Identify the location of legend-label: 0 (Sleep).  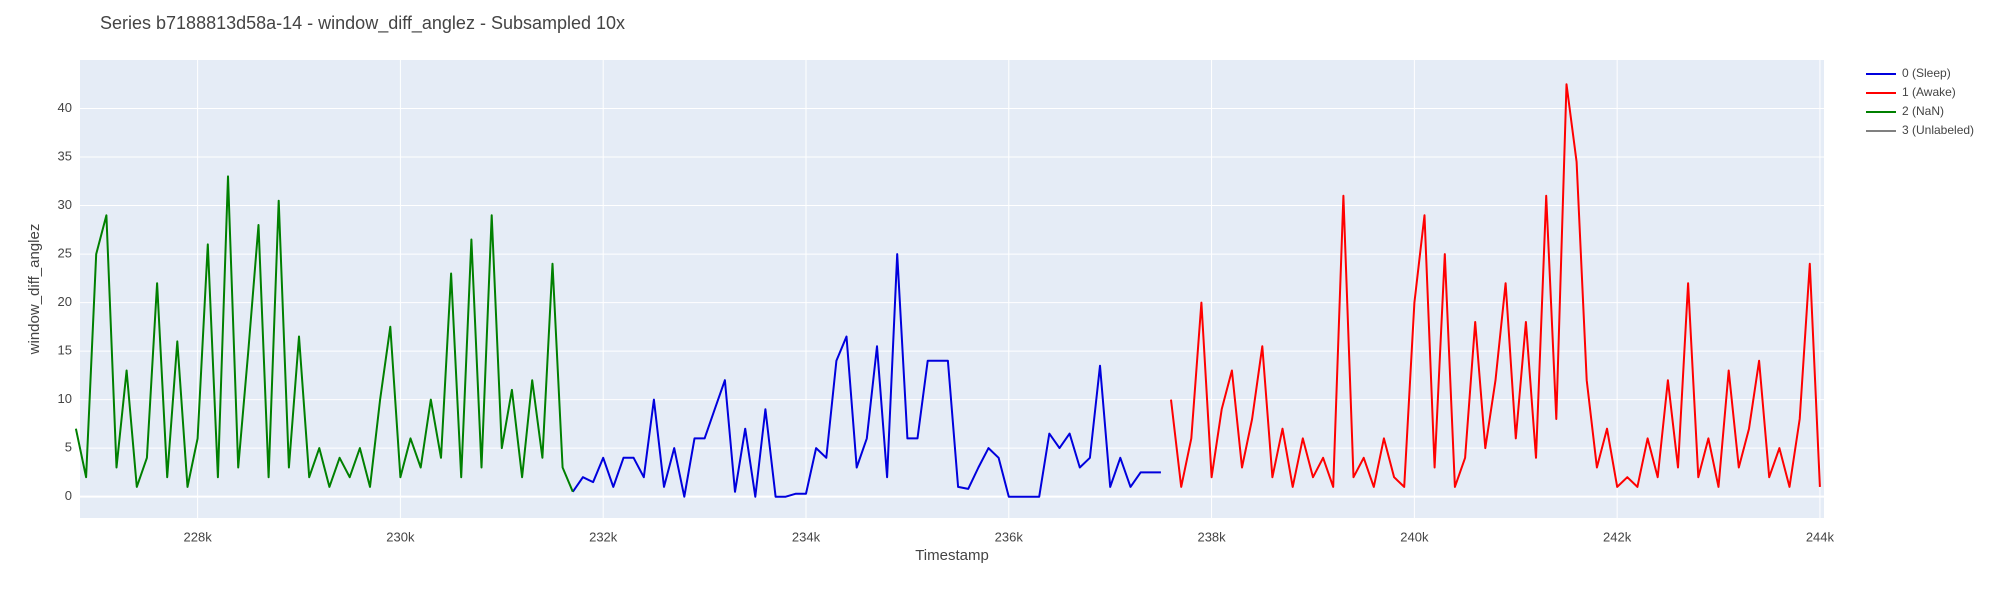
(1926, 73).